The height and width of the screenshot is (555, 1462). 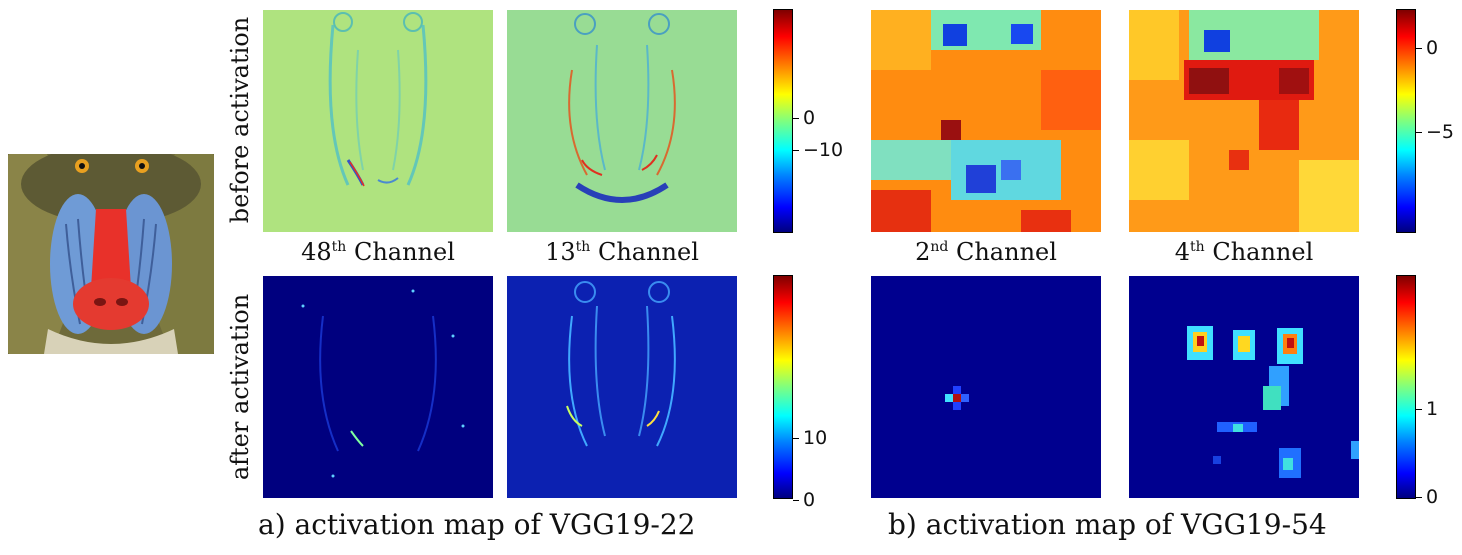 I want to click on vgg22-ch48-after-map, so click(x=378, y=387).